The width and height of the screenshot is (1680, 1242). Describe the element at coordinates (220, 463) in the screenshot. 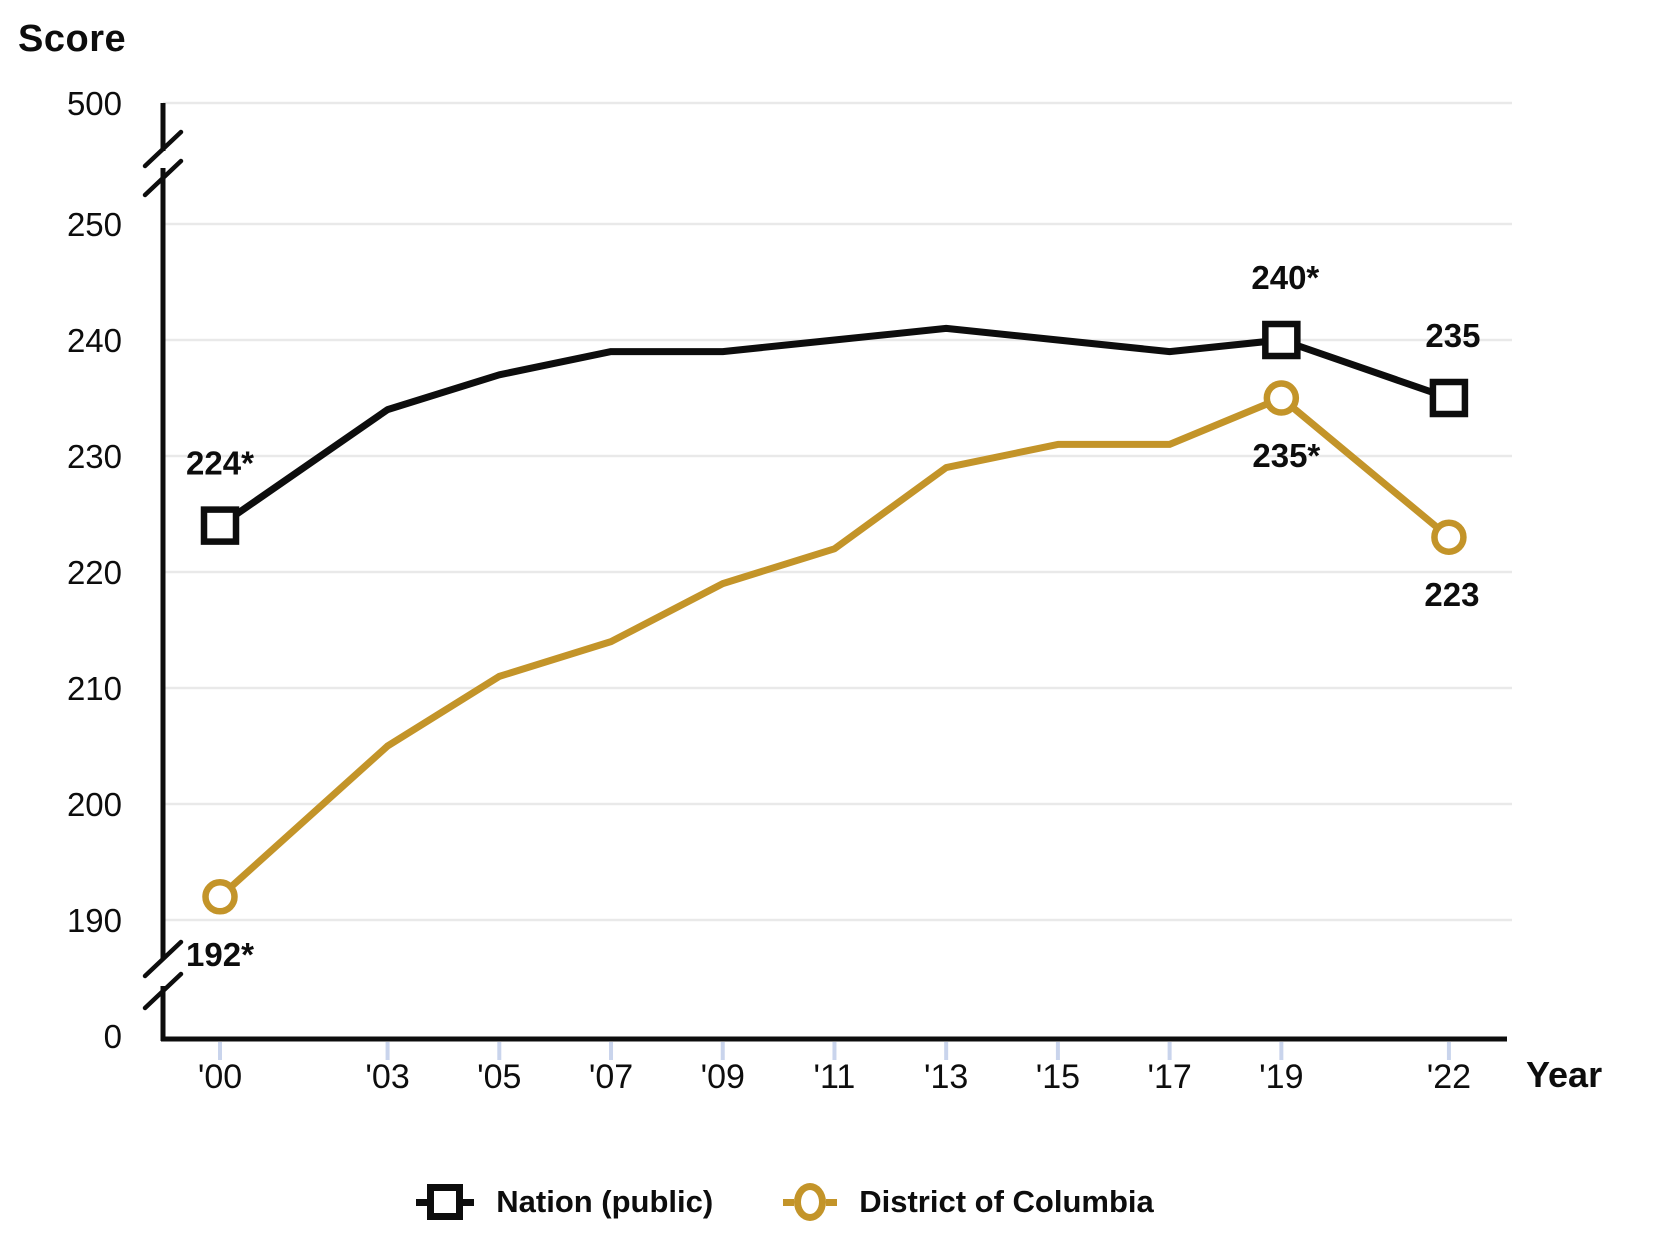

I see `point-label-224-sig: 224*` at that location.